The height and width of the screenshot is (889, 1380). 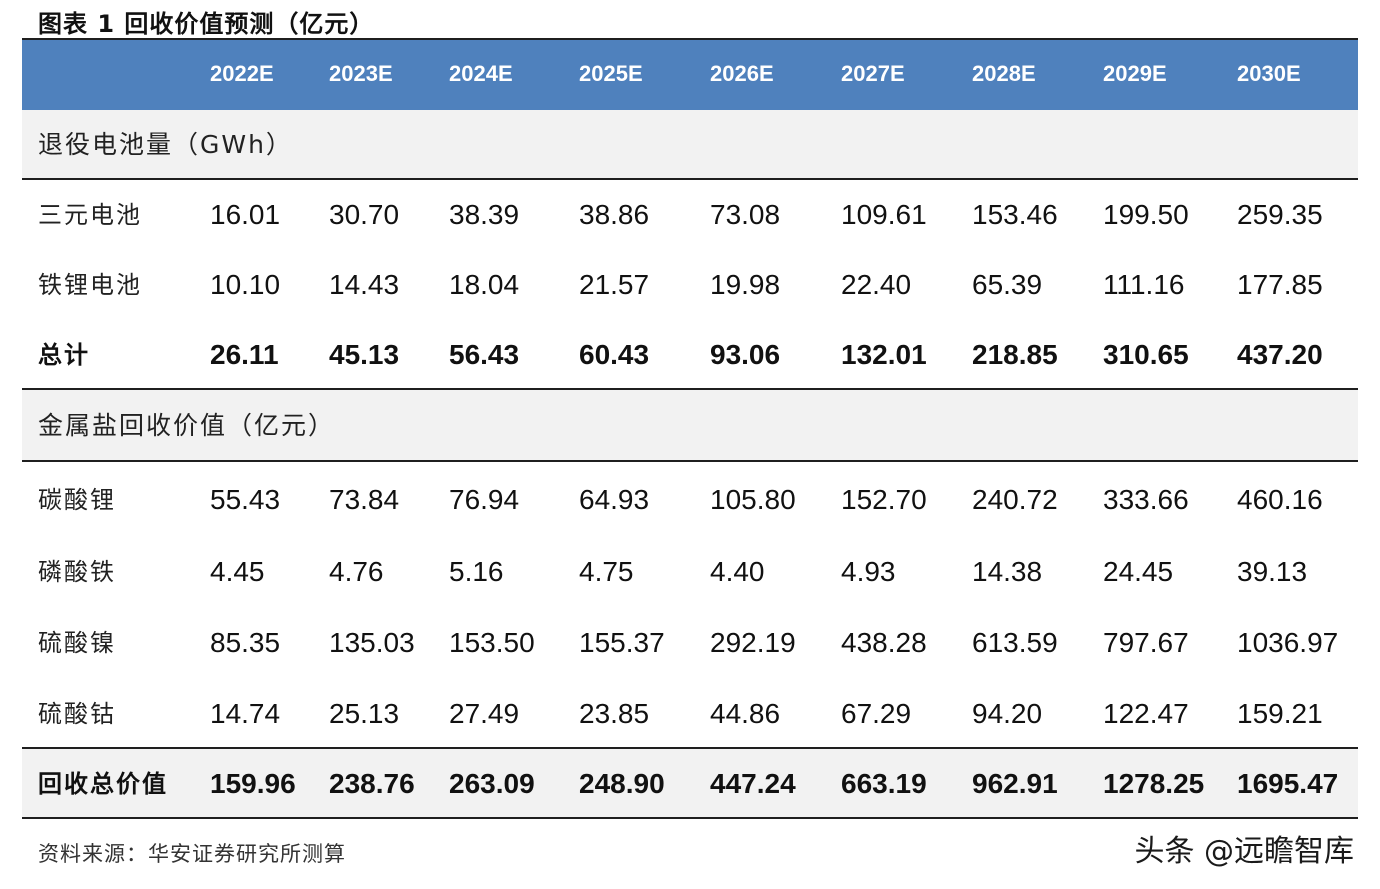 I want to click on table-cell: 438.28, so click(x=884, y=642).